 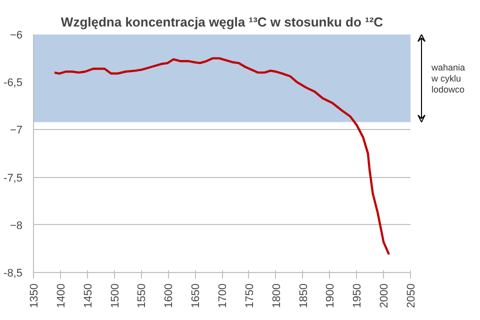 What do you see at coordinates (13, 83) in the screenshot?
I see `y-tick-label: -6,5` at bounding box center [13, 83].